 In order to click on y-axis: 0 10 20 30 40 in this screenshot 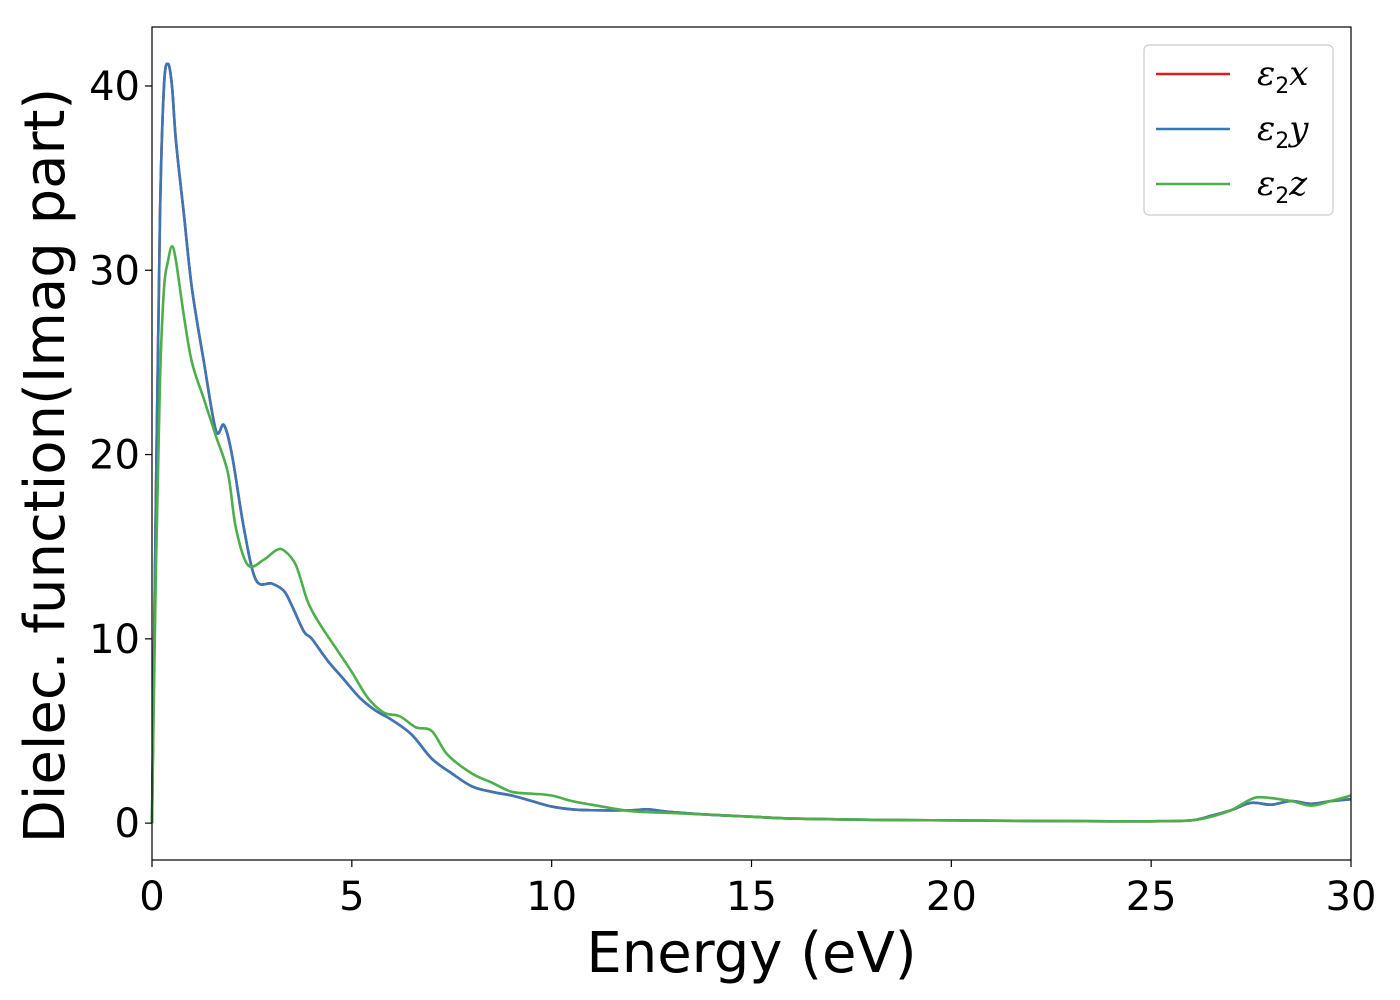, I will do `click(120, 455)`.